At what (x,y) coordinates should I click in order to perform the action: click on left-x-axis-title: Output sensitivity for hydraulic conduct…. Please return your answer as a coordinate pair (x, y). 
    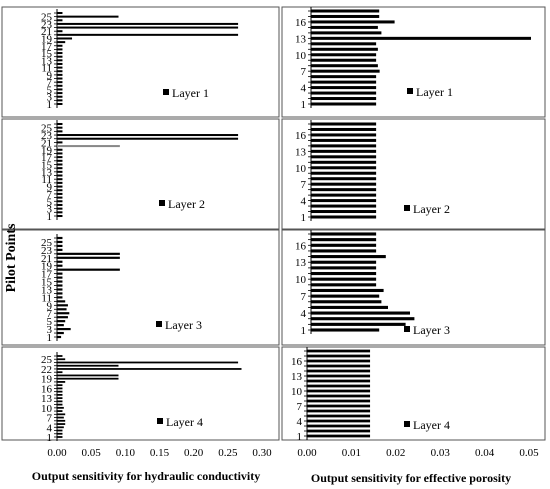
    Looking at the image, I should click on (146, 476).